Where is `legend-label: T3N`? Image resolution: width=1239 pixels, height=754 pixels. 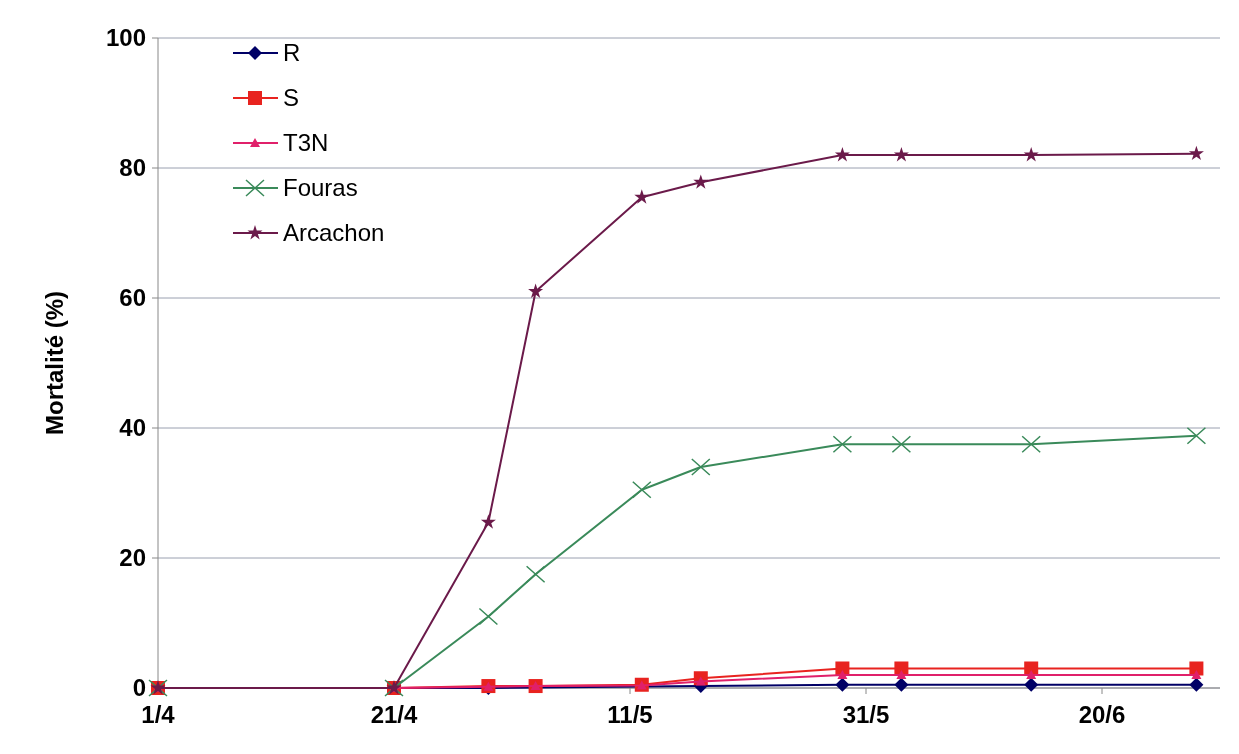 legend-label: T3N is located at coordinates (306, 143).